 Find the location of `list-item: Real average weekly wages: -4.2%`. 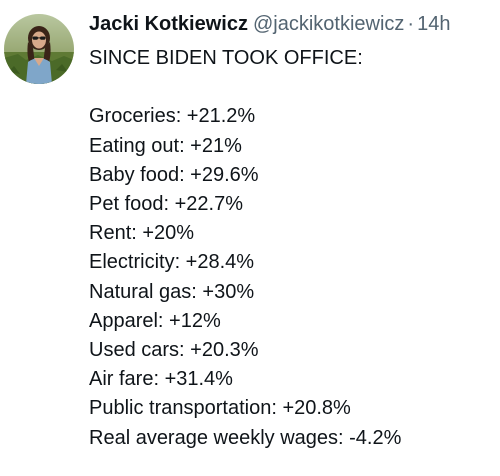

list-item: Real average weekly wages: -4.2% is located at coordinates (245, 437).